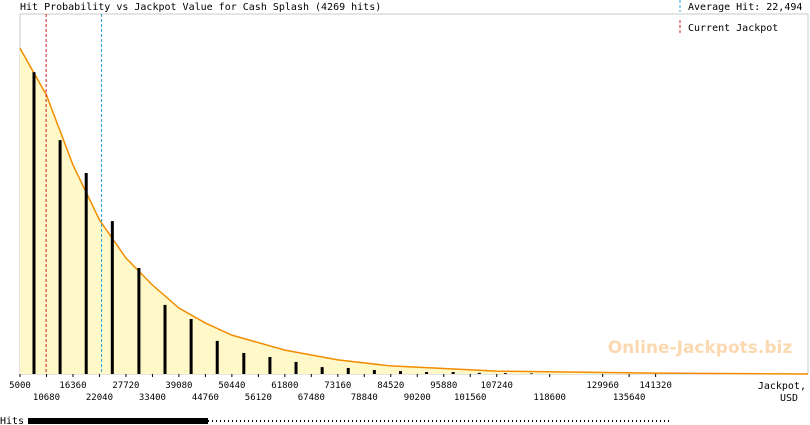  What do you see at coordinates (152, 398) in the screenshot?
I see `x-tick-label: 33400` at bounding box center [152, 398].